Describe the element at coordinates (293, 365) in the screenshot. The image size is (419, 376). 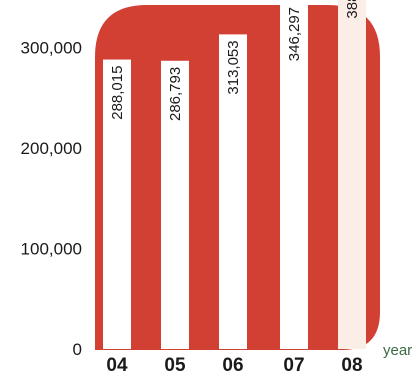
I see `x-tick-label-07: 07` at that location.